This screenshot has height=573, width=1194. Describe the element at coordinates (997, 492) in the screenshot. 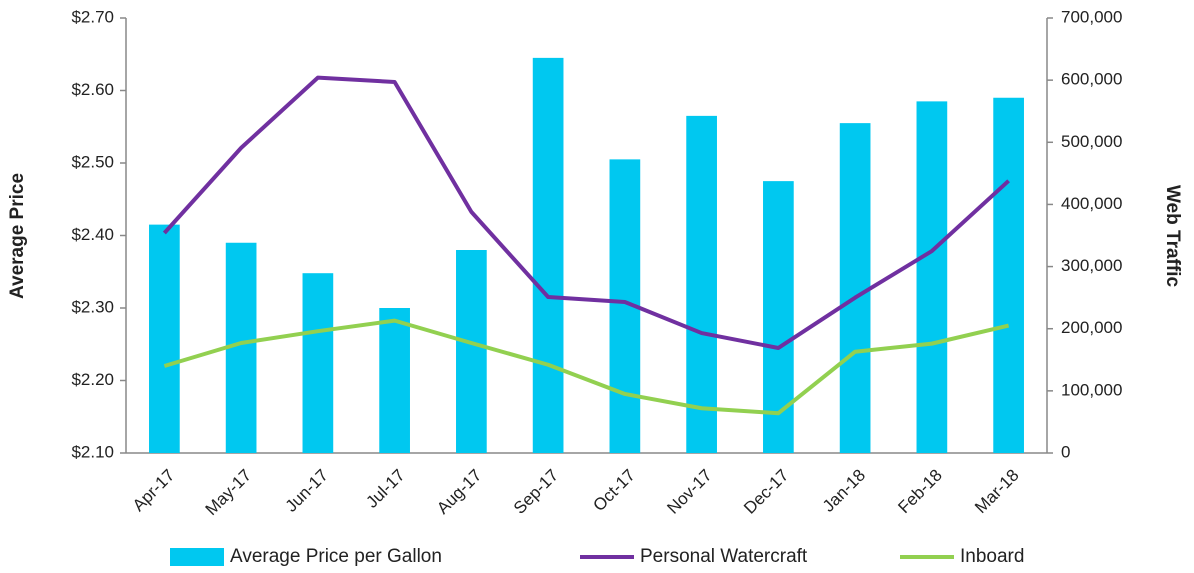

I see `x-tick-label: Mar-18` at that location.